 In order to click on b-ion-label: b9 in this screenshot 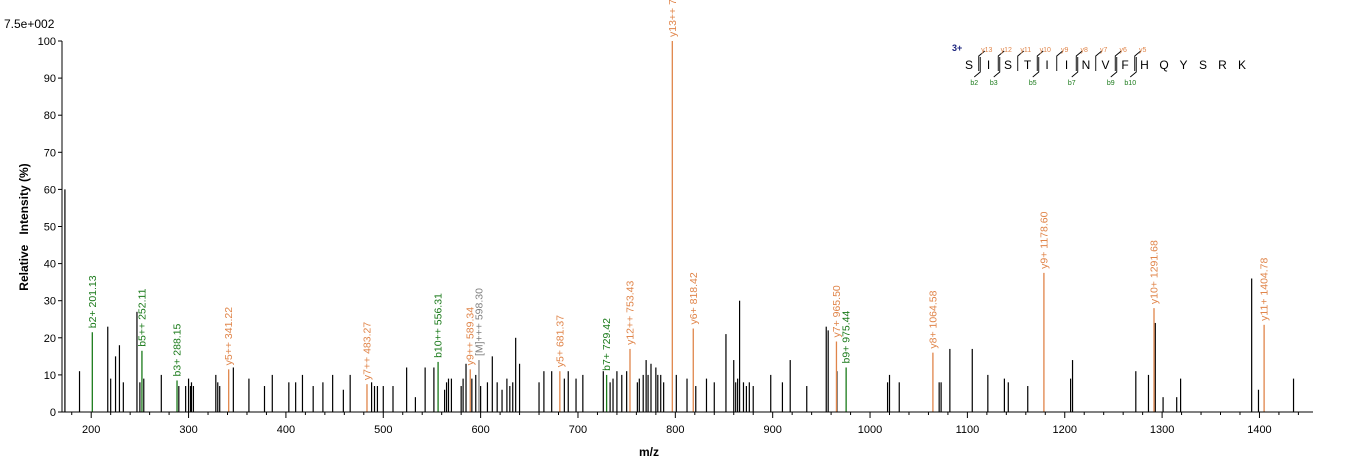, I will do `click(1111, 83)`.